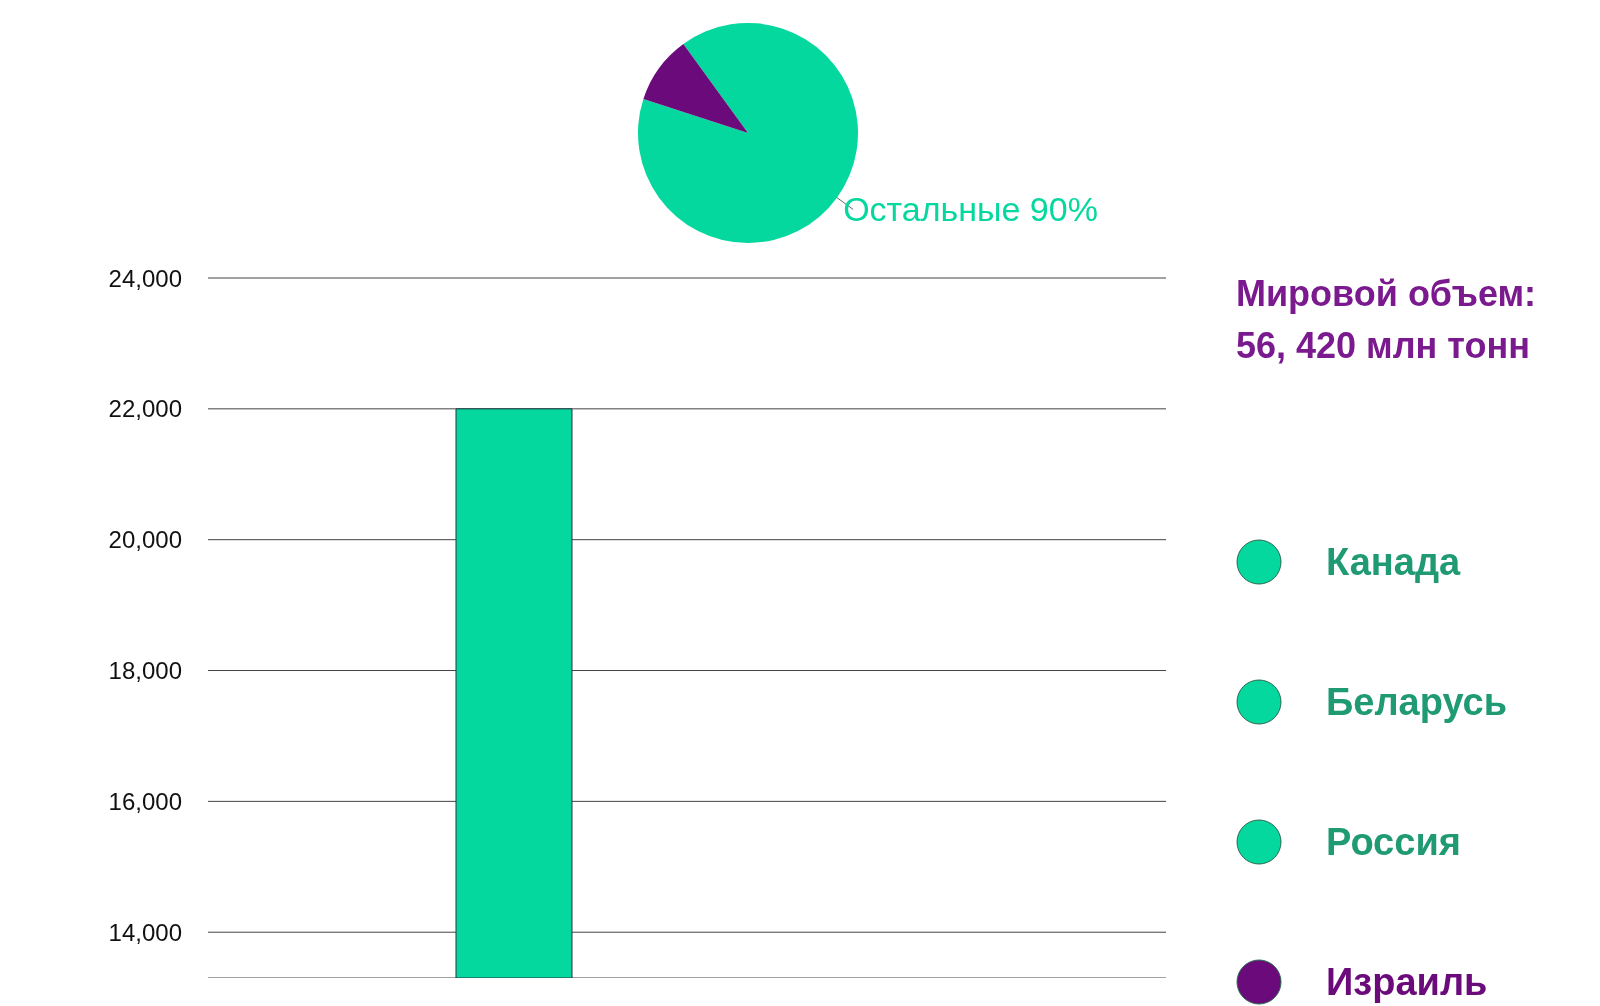  What do you see at coordinates (145, 932) in the screenshot?
I see `y-tick-label: 14,000` at bounding box center [145, 932].